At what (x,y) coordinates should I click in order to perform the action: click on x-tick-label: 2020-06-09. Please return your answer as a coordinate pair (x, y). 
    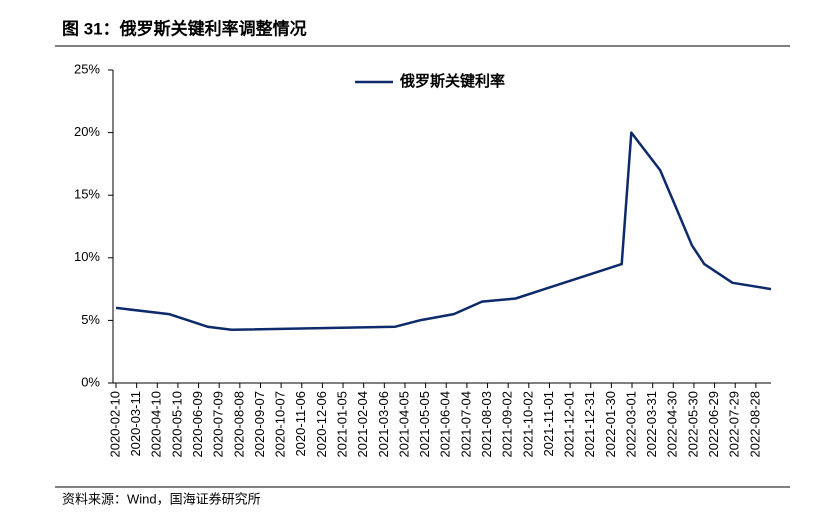
    Looking at the image, I should click on (197, 424).